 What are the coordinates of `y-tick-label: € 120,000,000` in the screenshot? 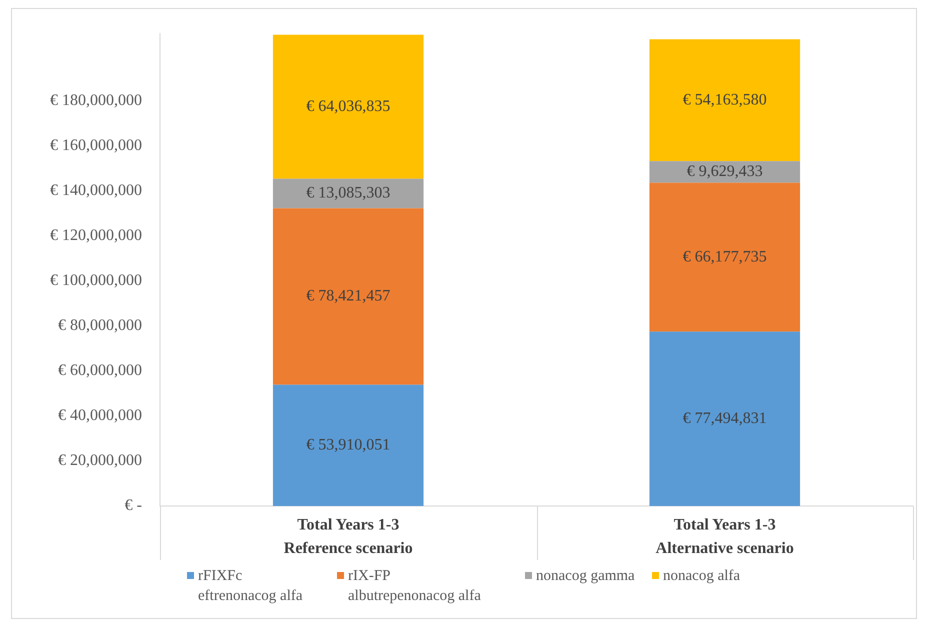 It's located at (96, 235).